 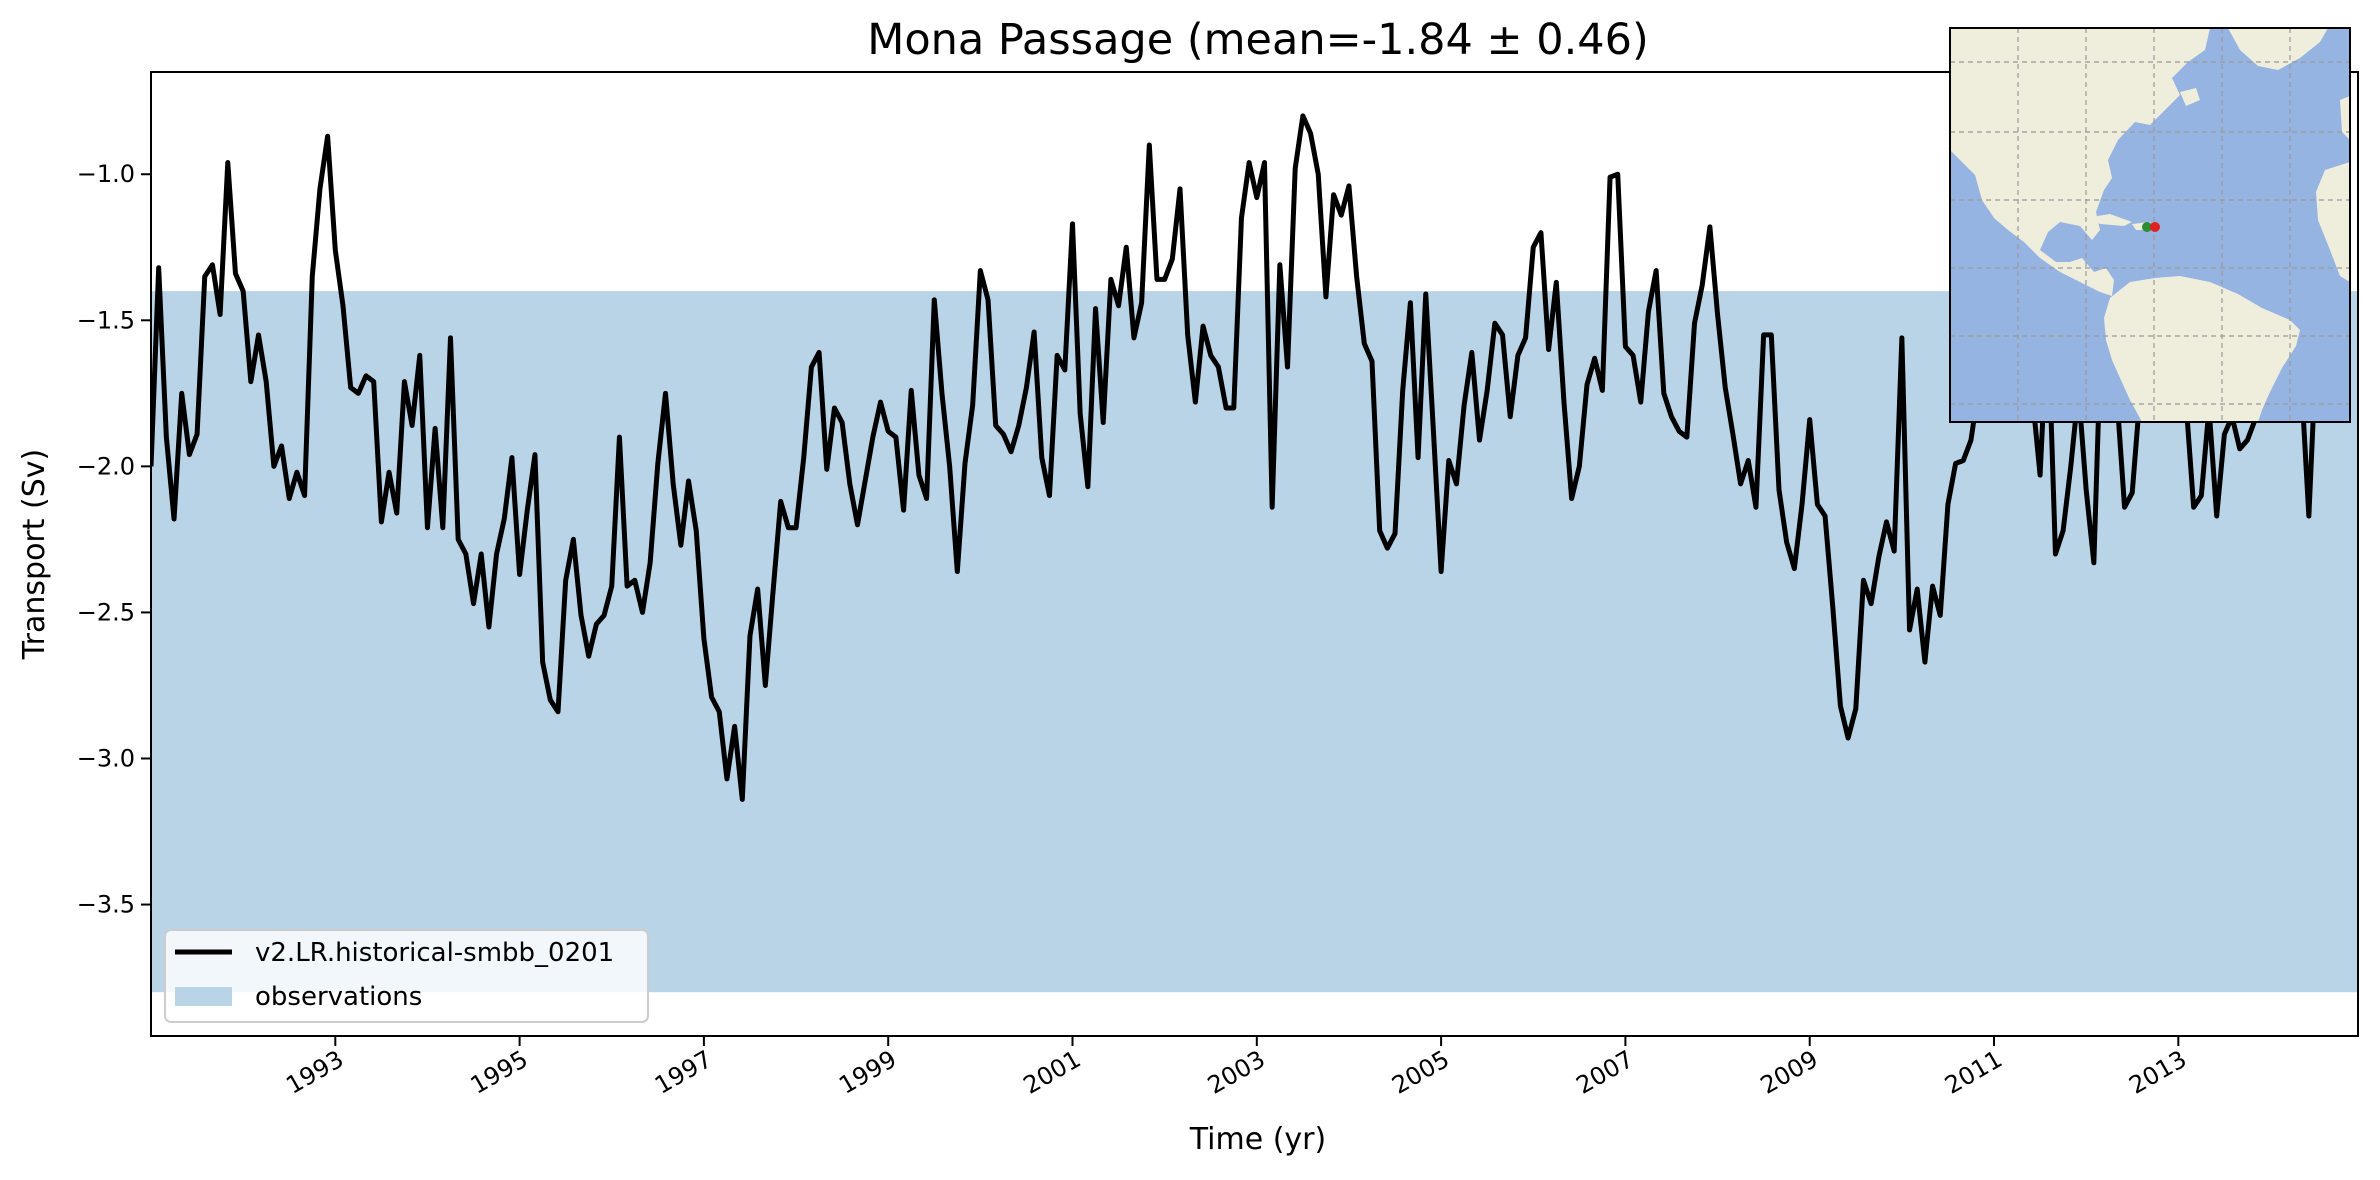 What do you see at coordinates (2202, 349) in the screenshot?
I see `map-land-south-america` at bounding box center [2202, 349].